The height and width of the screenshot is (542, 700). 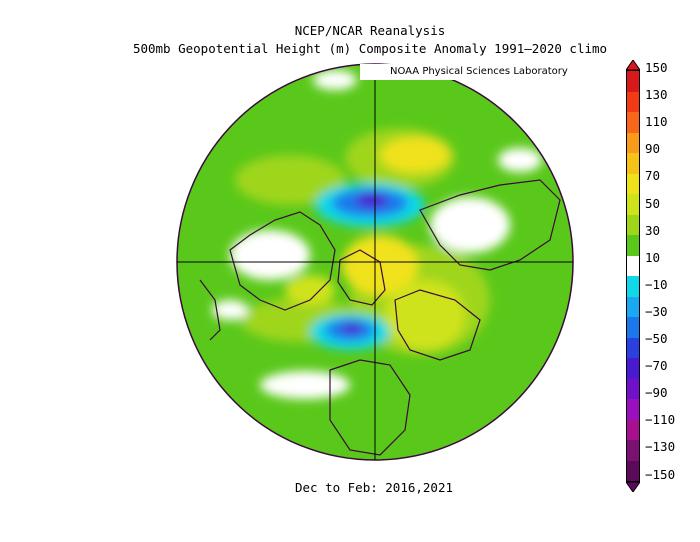 What do you see at coordinates (467, 72) in the screenshot?
I see `credit-label: NOAA Physical Sciences Laboratory` at bounding box center [467, 72].